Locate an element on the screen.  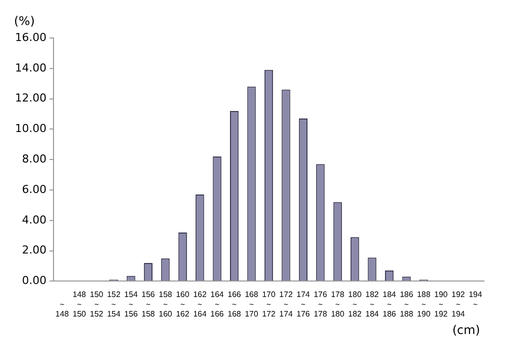
y-tick-label: 8.00 is located at coordinates (34, 159).